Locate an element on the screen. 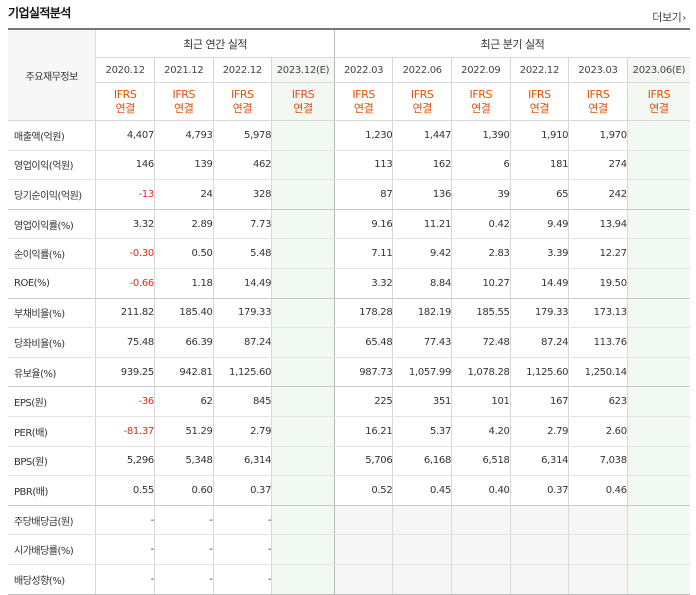 The height and width of the screenshot is (595, 696). table-cell: 13.94 is located at coordinates (598, 224).